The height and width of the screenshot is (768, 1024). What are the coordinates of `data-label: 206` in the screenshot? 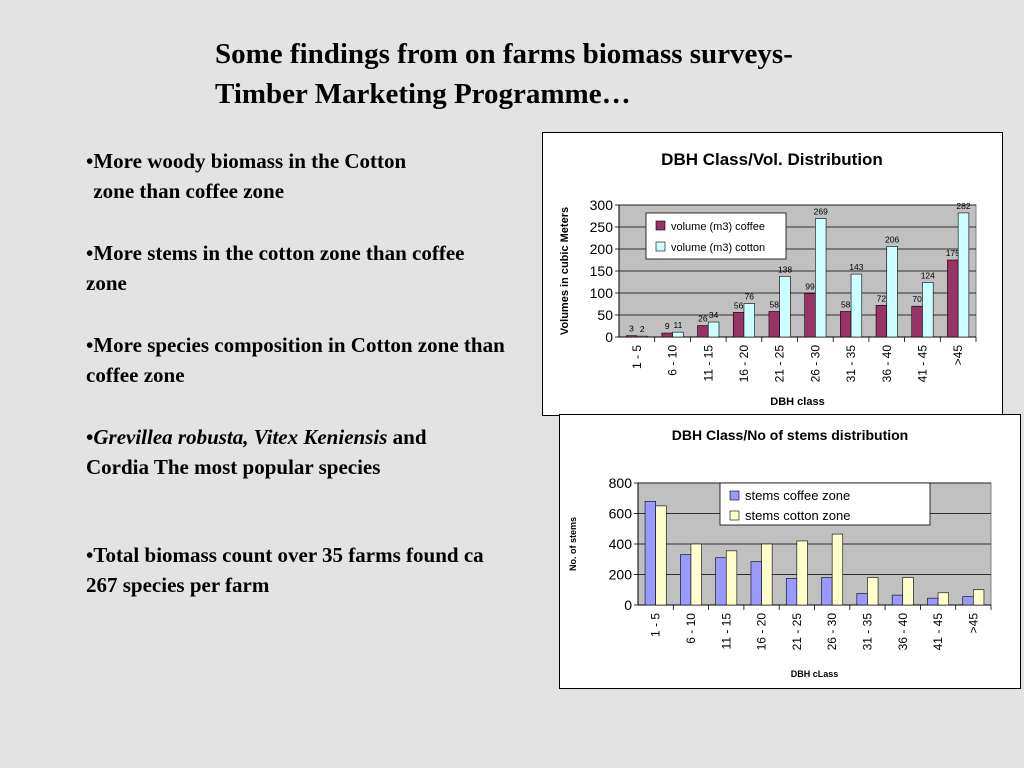 It's located at (892, 239).